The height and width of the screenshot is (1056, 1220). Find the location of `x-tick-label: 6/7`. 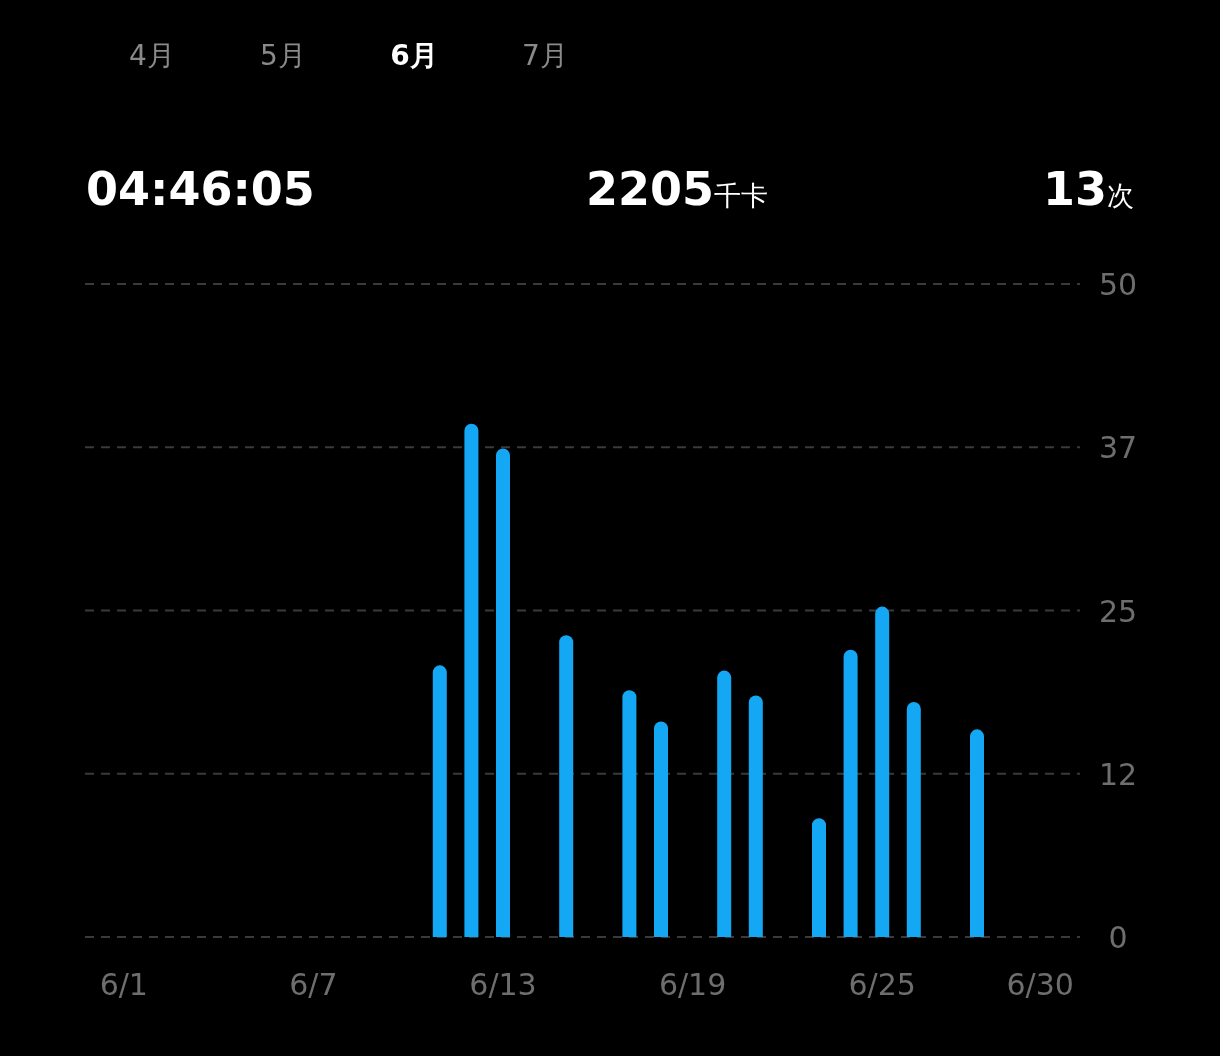

x-tick-label: 6/7 is located at coordinates (313, 984).